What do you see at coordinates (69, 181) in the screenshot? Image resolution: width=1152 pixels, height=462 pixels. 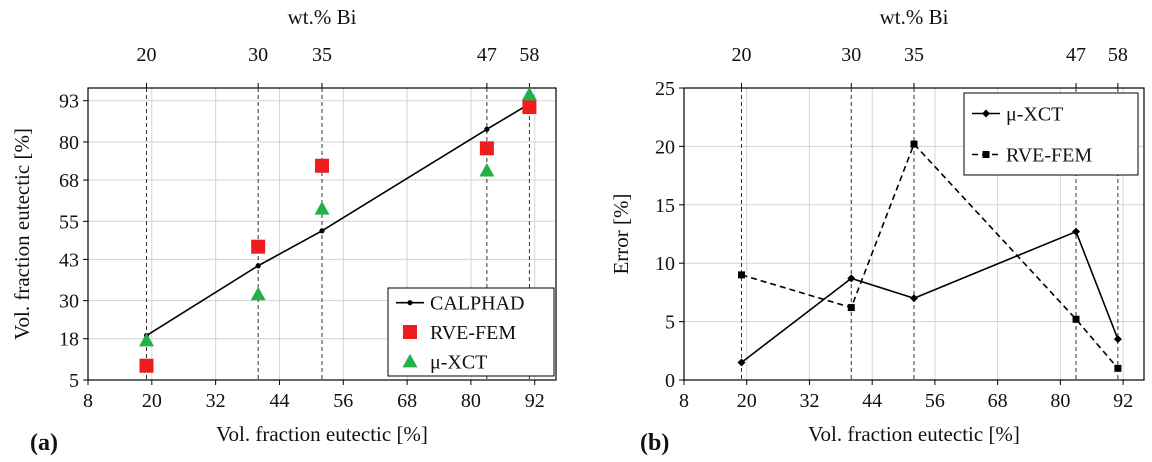 I see `y-tick-label: 68` at bounding box center [69, 181].